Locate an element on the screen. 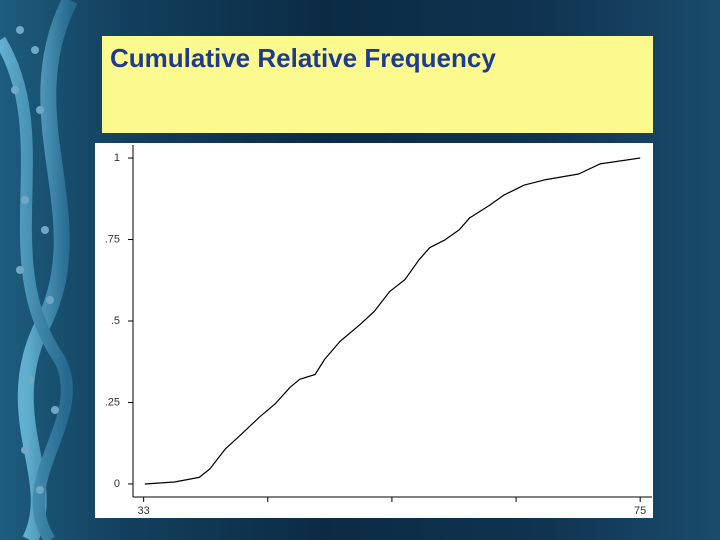 This screenshot has width=720, height=540. slide-title: Cumulative Relative Frequency is located at coordinates (303, 58).